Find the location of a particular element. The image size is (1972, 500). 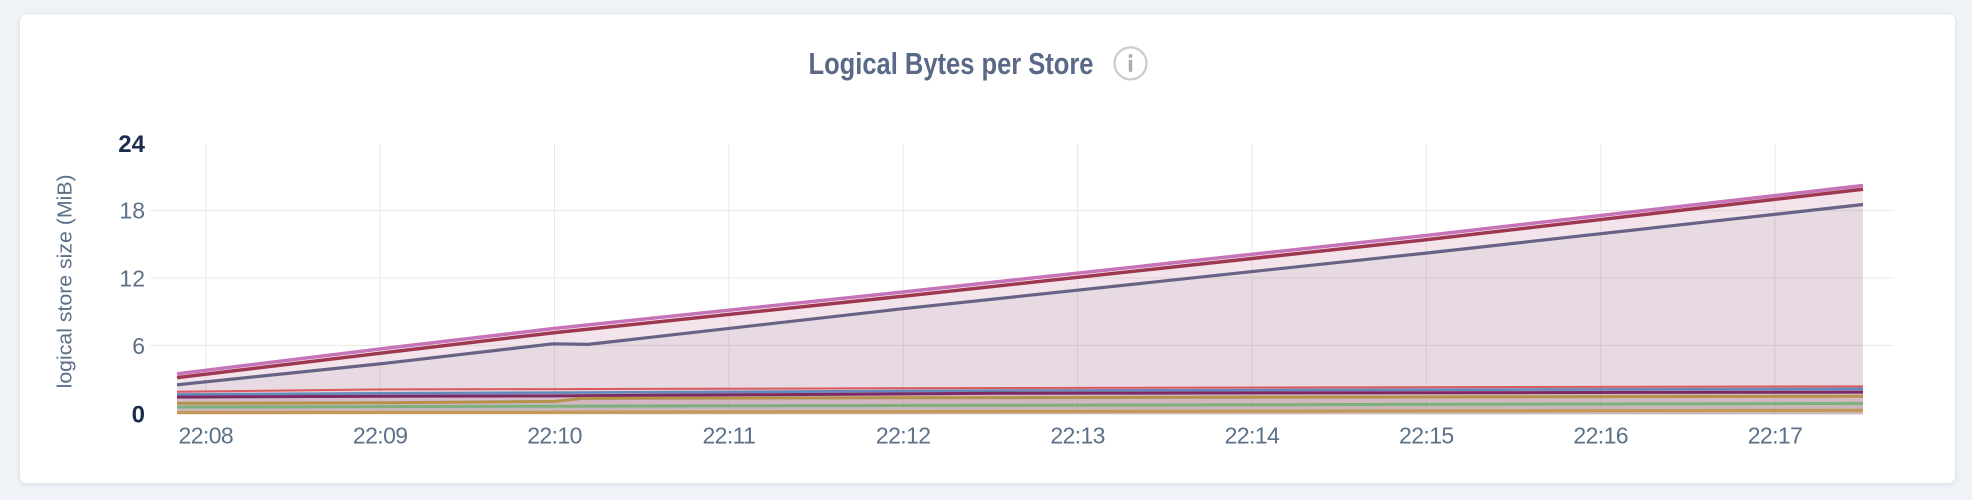

svg-text: 24 is located at coordinates (131, 144).